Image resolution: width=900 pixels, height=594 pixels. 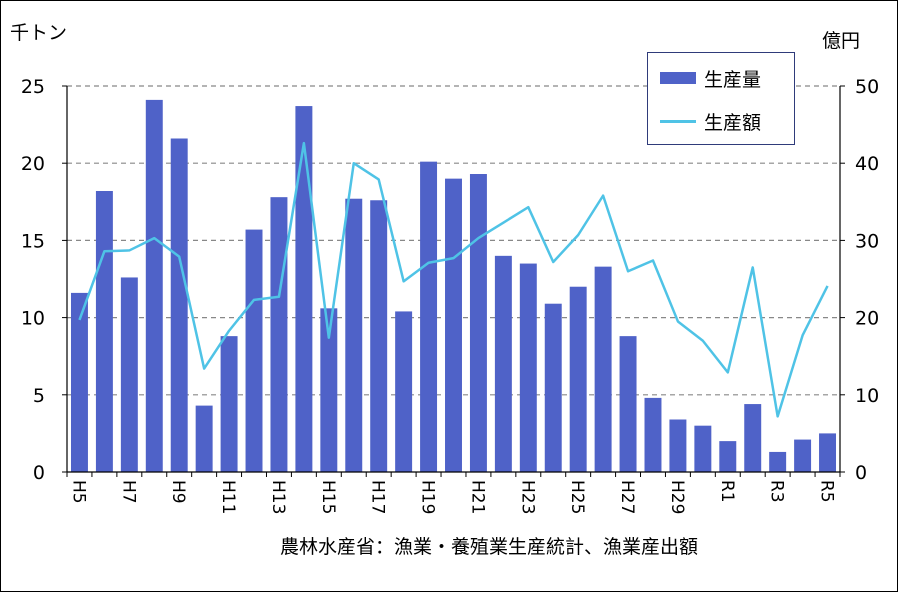 What do you see at coordinates (104, 331) in the screenshot?
I see `bar-H6` at bounding box center [104, 331].